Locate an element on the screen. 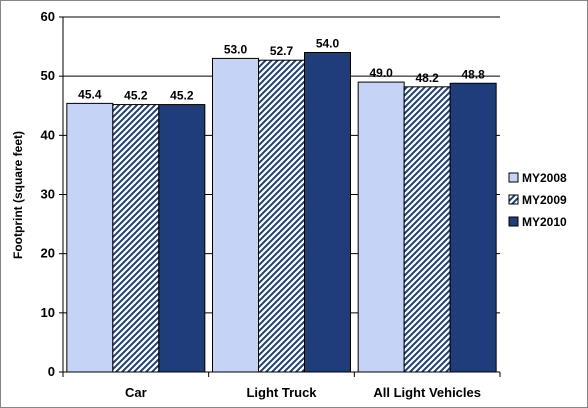 This screenshot has height=408, width=588. data-label: 54.0 is located at coordinates (328, 44).